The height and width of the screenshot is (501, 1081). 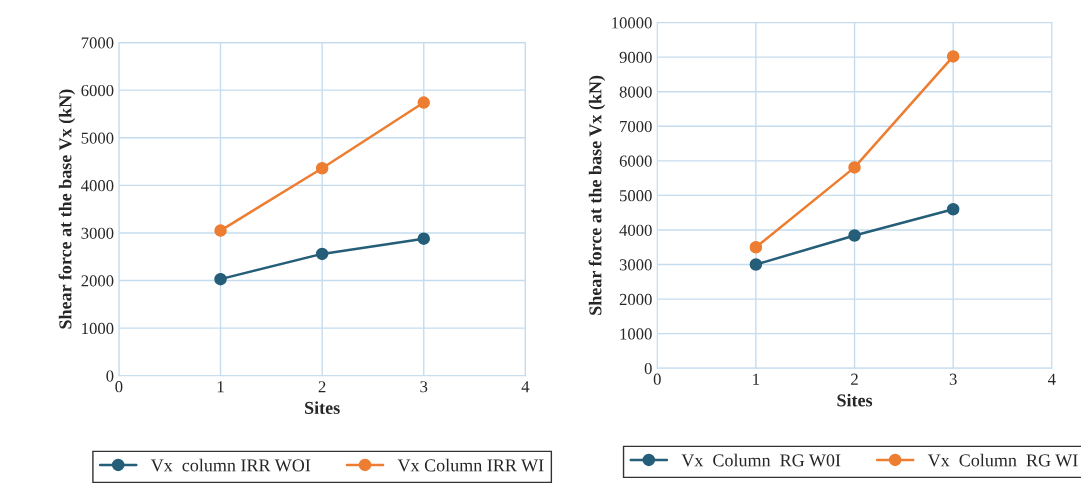 What do you see at coordinates (1002, 460) in the screenshot?
I see `legend-label: Vx Column RG WI` at bounding box center [1002, 460].